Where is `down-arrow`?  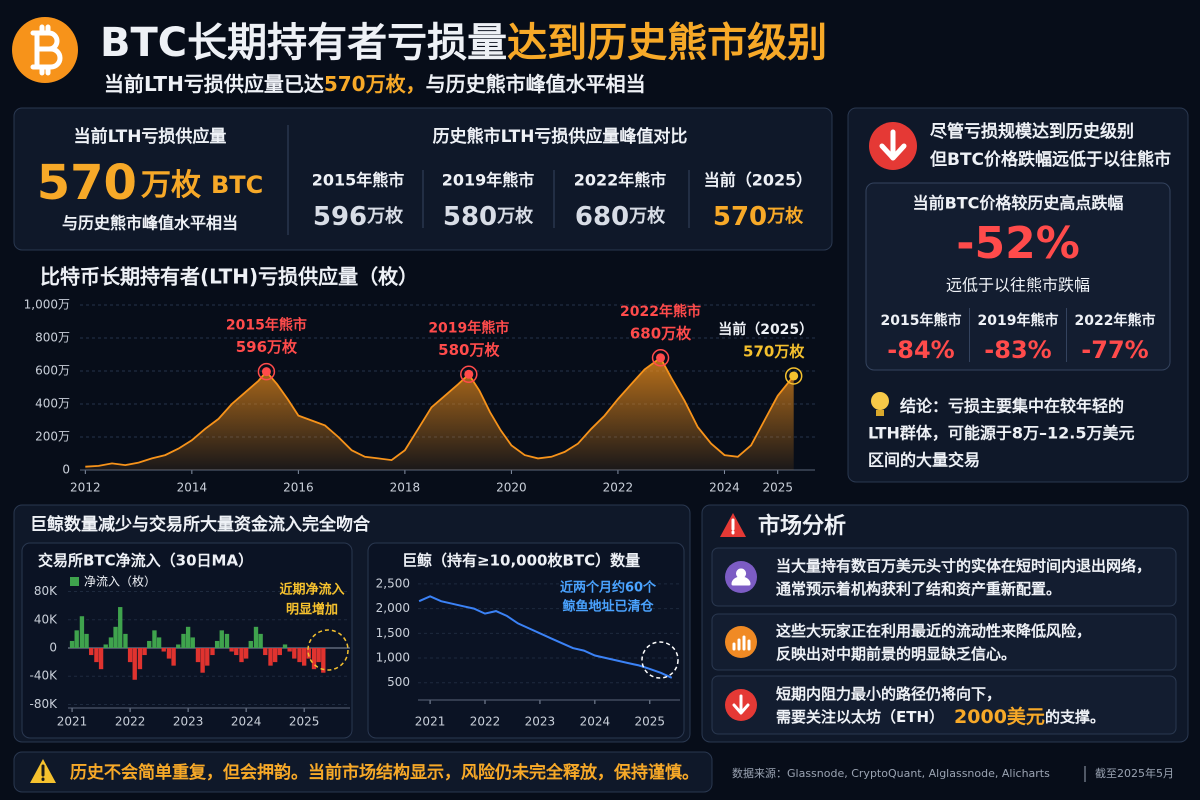
down-arrow is located at coordinates (893, 145).